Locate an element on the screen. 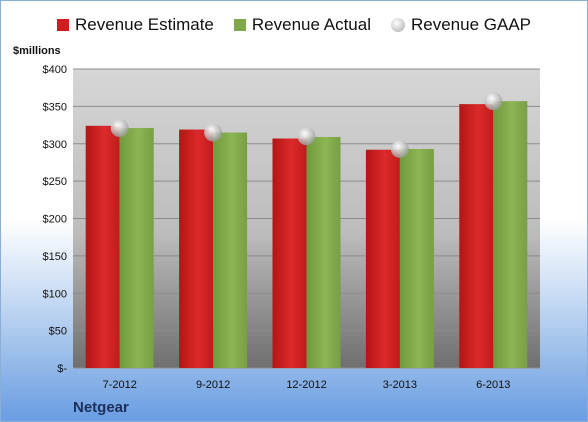 Image resolution: width=588 pixels, height=422 pixels. legend-item-gaap: Revenue GAAP is located at coordinates (460, 25).